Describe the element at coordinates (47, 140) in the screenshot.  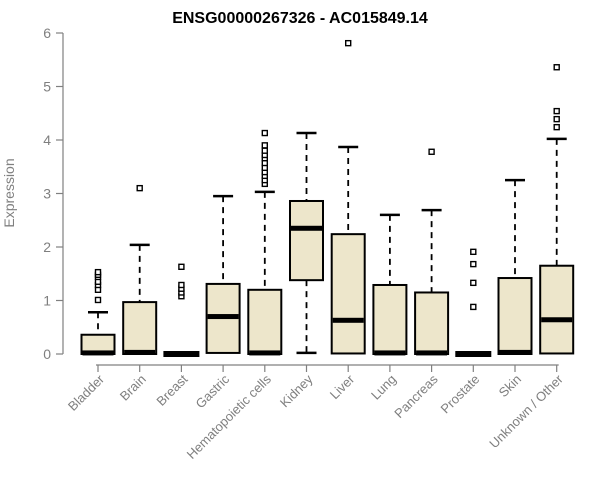
I see `y-tick-label: 4` at that location.